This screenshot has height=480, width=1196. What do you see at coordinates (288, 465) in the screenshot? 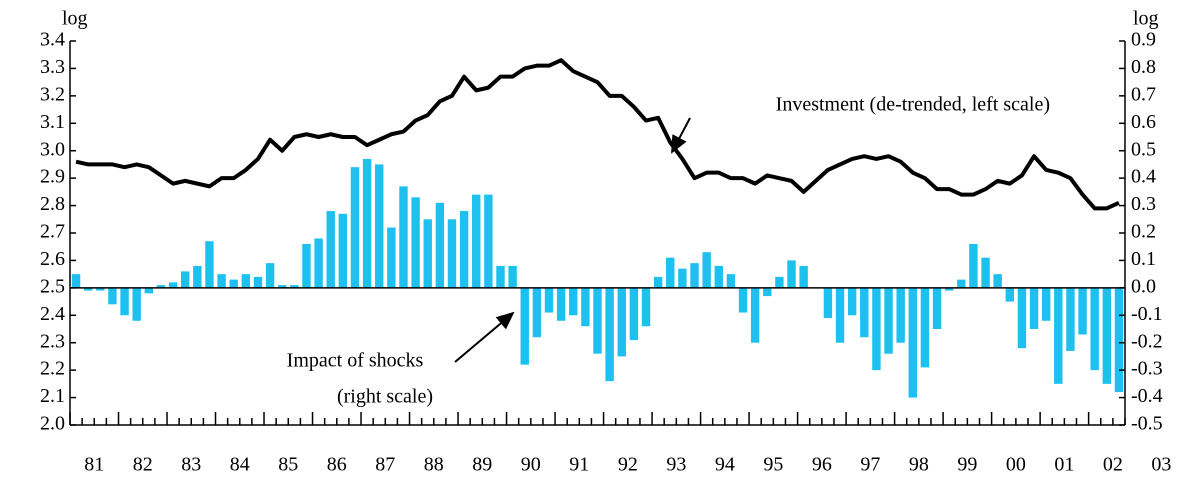
I see `x-tick-label: 85` at bounding box center [288, 465].